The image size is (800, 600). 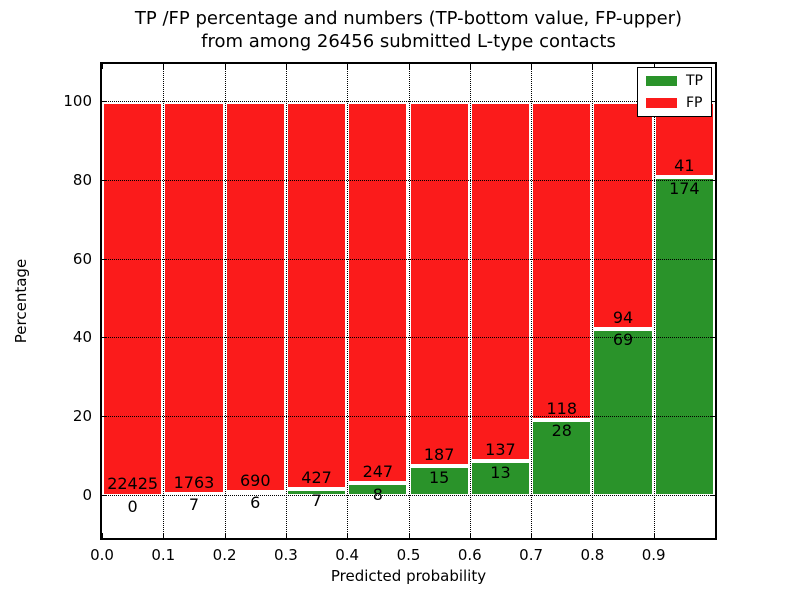 What do you see at coordinates (500, 472) in the screenshot?
I see `tp-count-label: 13` at bounding box center [500, 472].